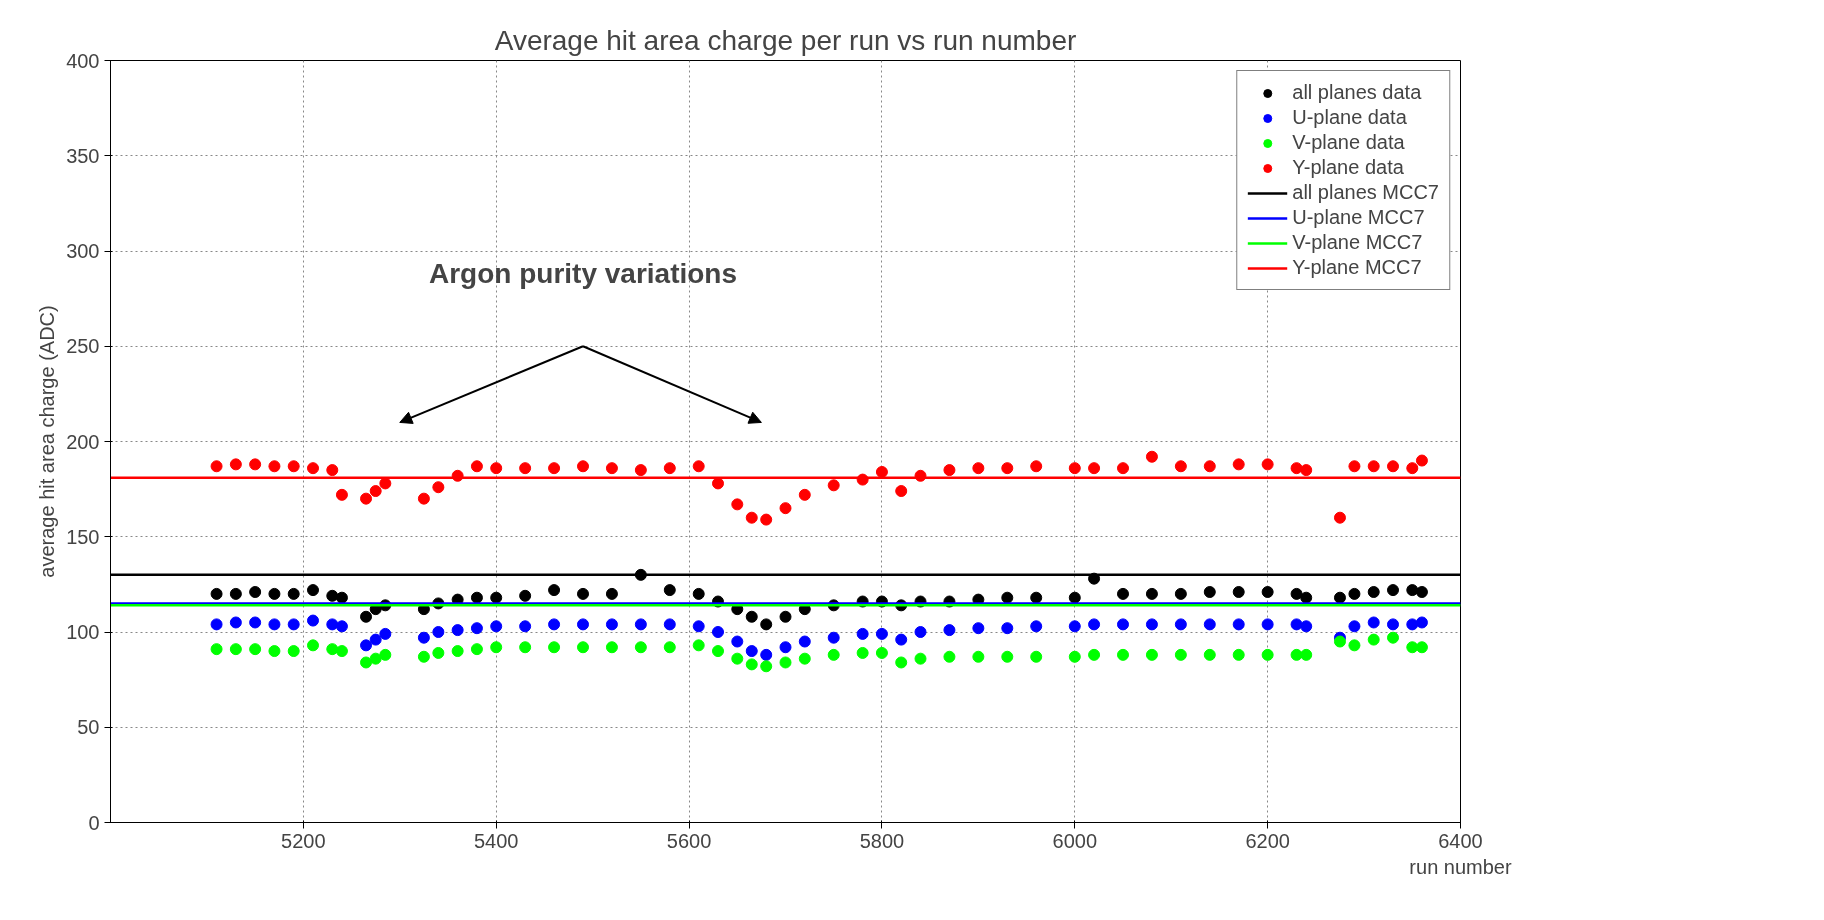 The width and height of the screenshot is (1824, 920). I want to click on y-tick-label: 100, so click(83, 632).